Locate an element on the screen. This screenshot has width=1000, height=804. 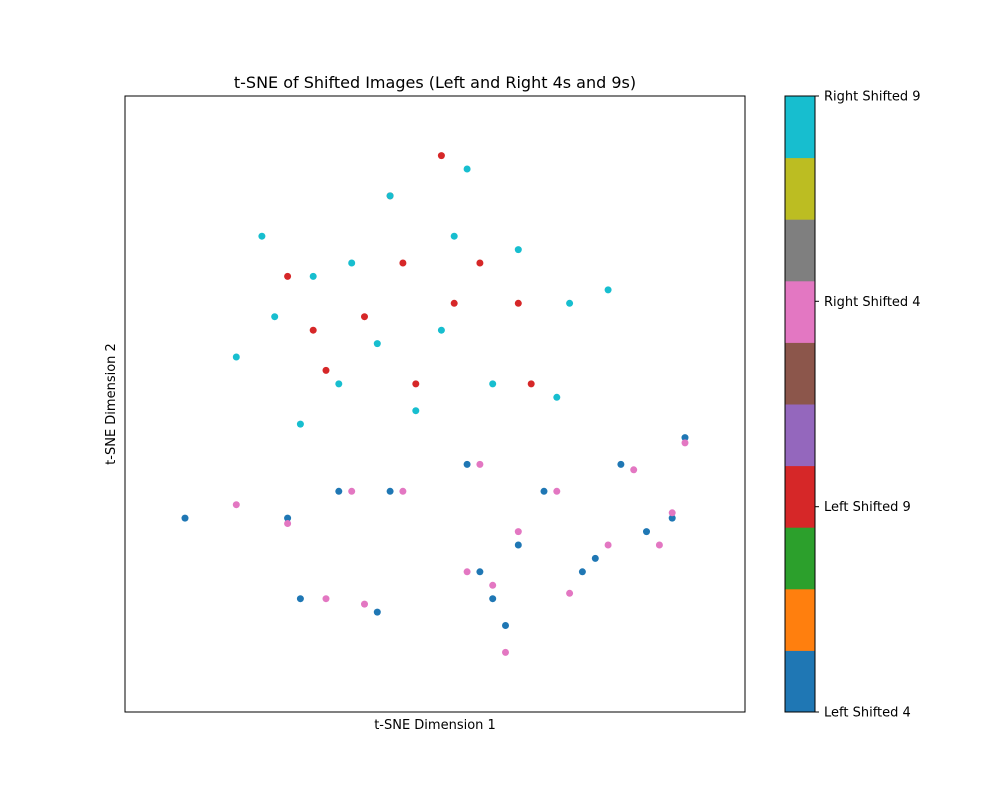
colorbar-frame is located at coordinates (800, 404).